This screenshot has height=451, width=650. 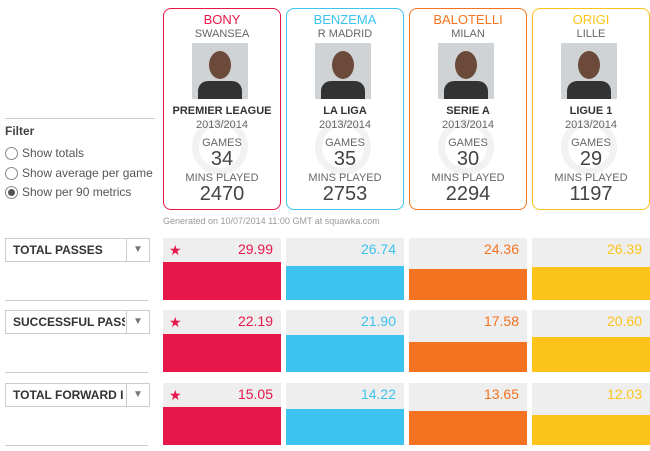 I want to click on metric-panel: 14.22, so click(x=345, y=414).